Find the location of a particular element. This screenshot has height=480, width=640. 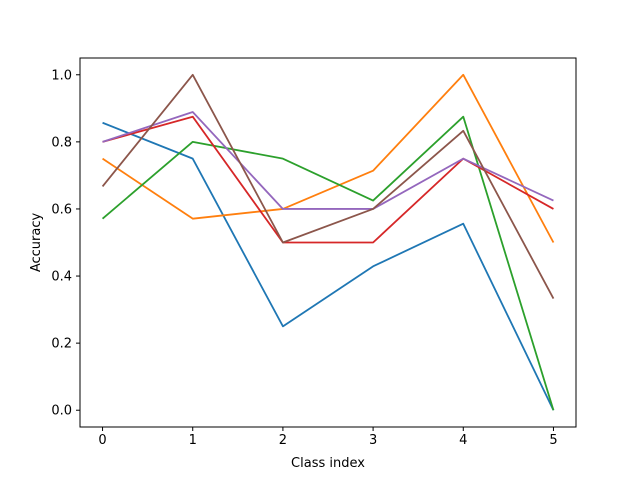

x-tick-label: 2 is located at coordinates (283, 440).